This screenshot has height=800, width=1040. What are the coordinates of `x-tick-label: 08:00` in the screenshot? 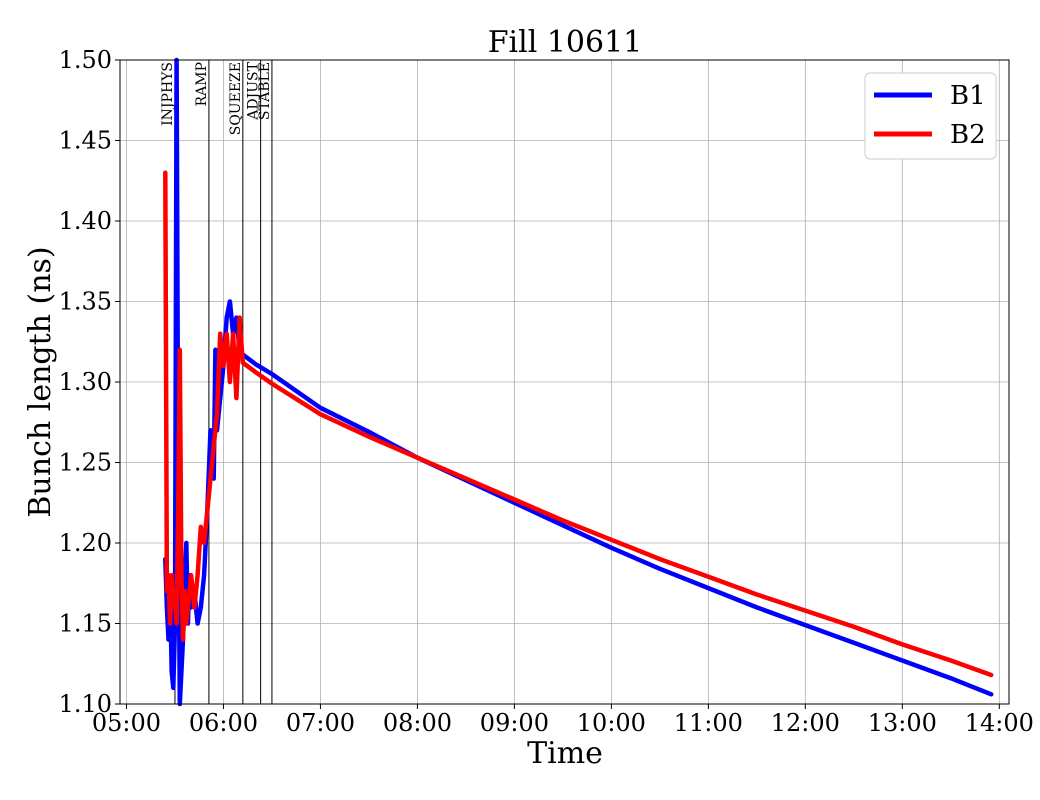 It's located at (417, 723).